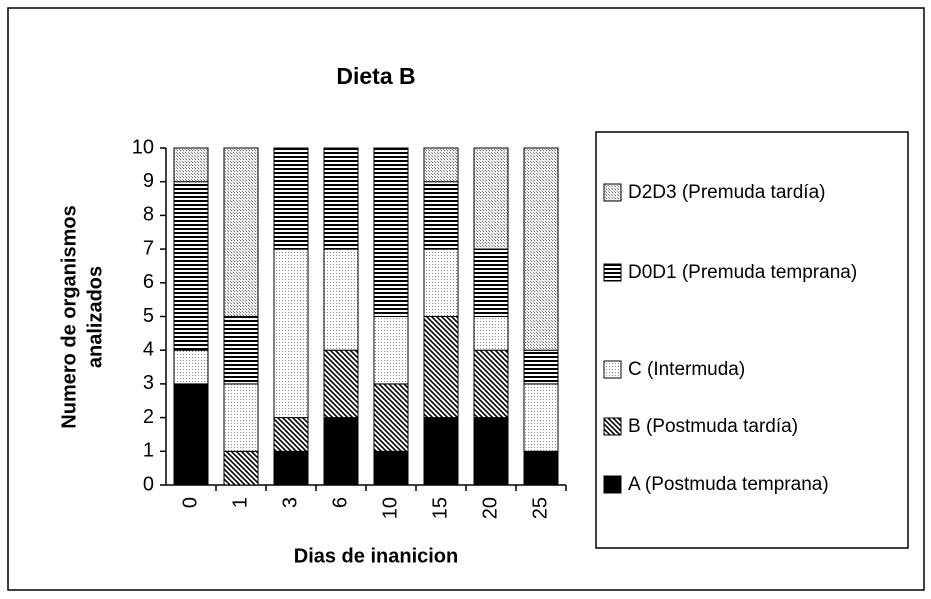 This screenshot has width=931, height=599. Describe the element at coordinates (190, 502) in the screenshot. I see `x-tick-label: 0` at that location.